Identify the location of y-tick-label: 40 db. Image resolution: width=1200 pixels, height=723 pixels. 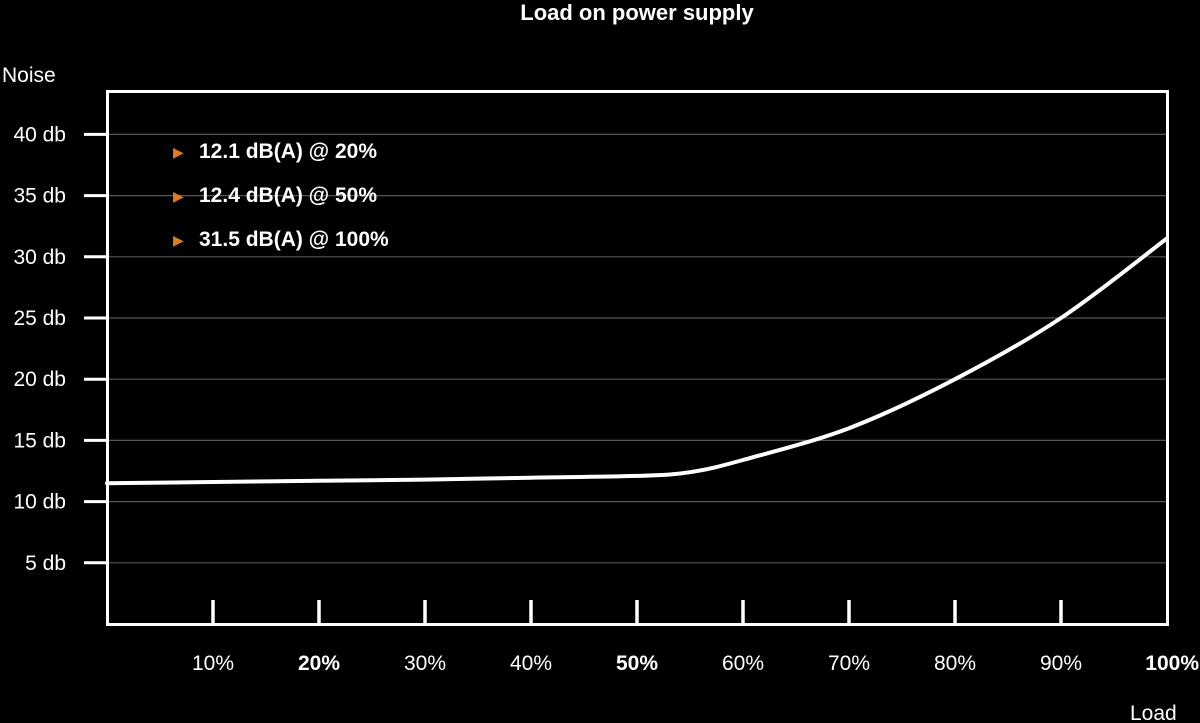
(39, 134).